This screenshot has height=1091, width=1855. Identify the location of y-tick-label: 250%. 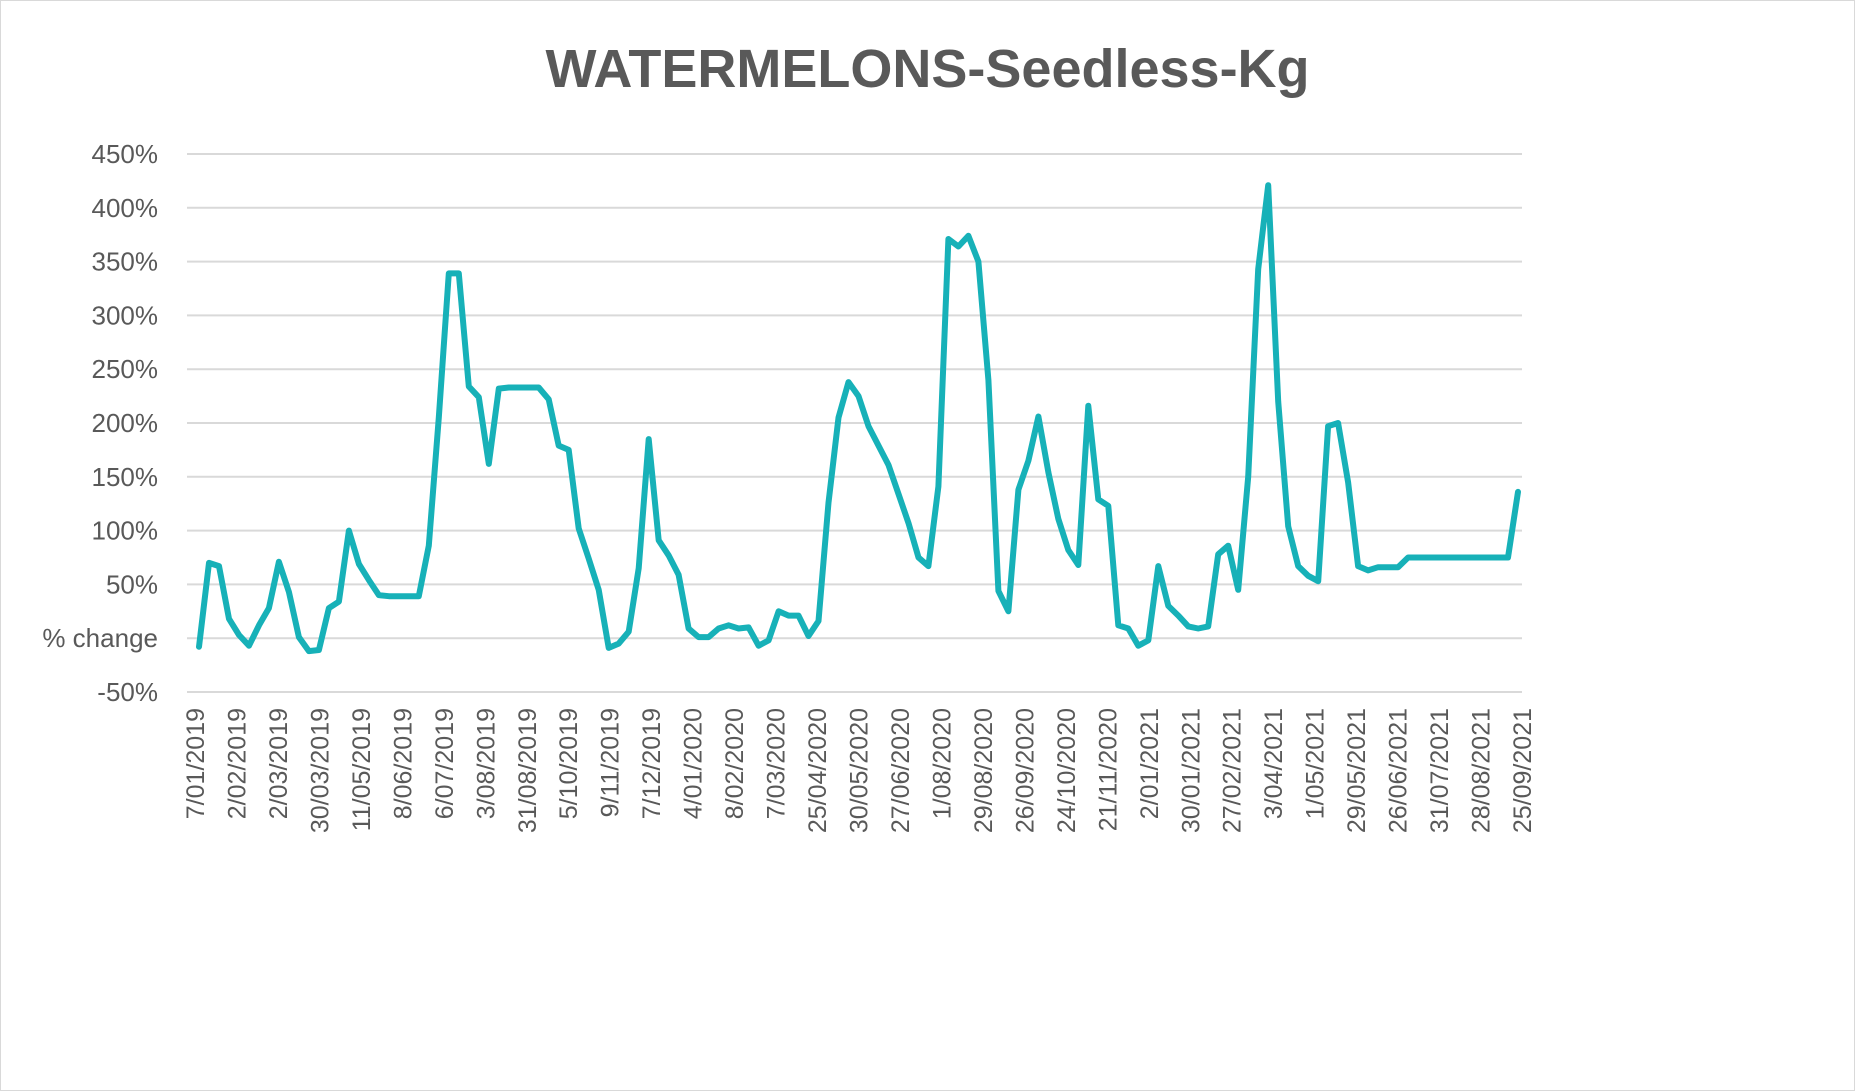
(125, 369).